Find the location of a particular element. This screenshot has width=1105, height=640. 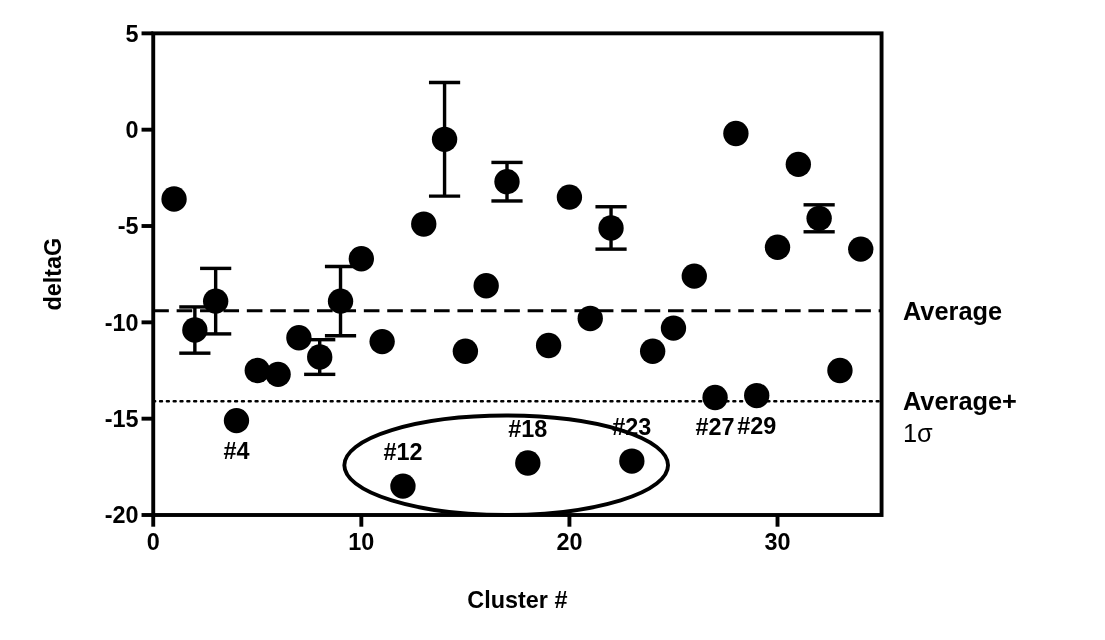

ref-line-label: Average+ 1σ is located at coordinates (960, 417).